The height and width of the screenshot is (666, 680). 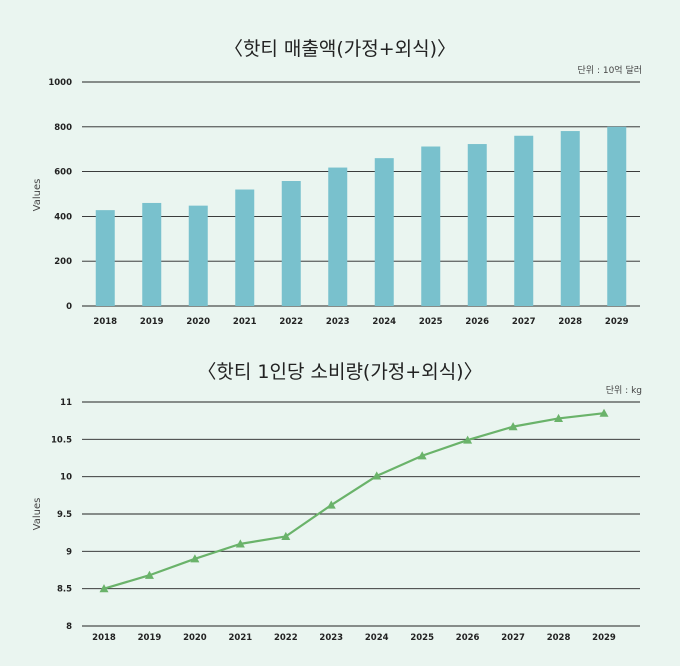 What do you see at coordinates (468, 638) in the screenshot?
I see `line-x-tick: 2026` at bounding box center [468, 638].